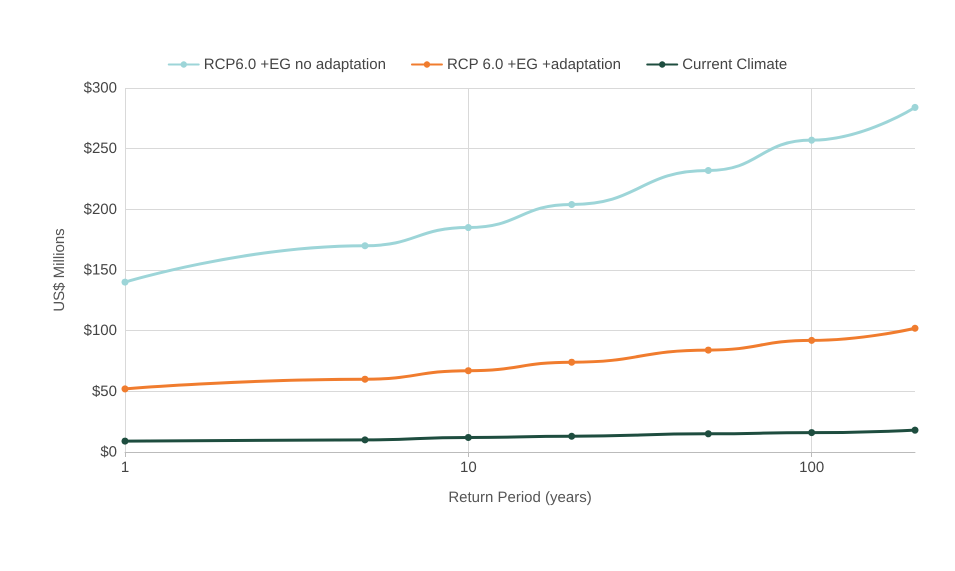 This screenshot has height=571, width=955. What do you see at coordinates (100, 88) in the screenshot?
I see `y-tick-label: $300` at bounding box center [100, 88].